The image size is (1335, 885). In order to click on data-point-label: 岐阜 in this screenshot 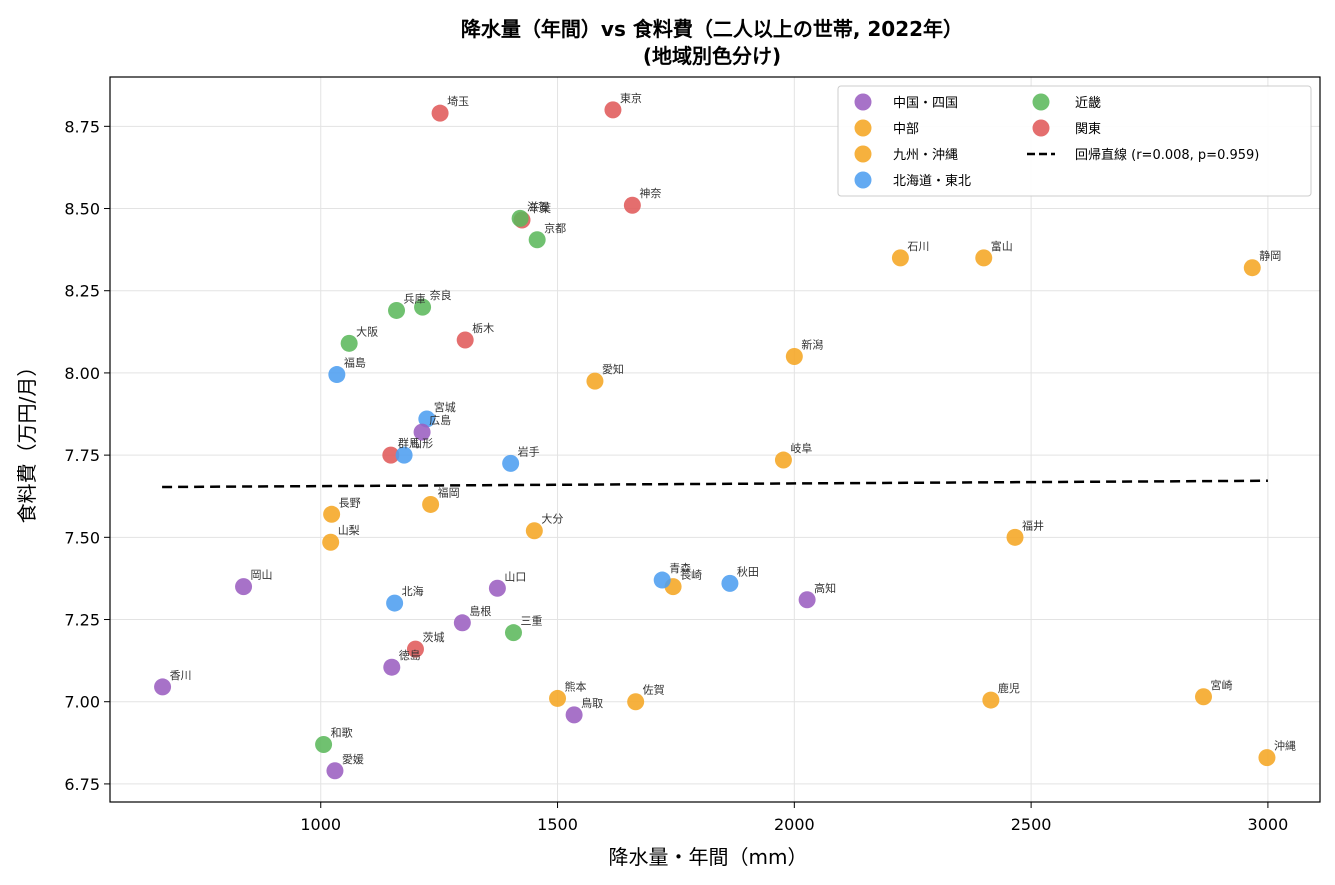, I will do `click(801, 448)`.